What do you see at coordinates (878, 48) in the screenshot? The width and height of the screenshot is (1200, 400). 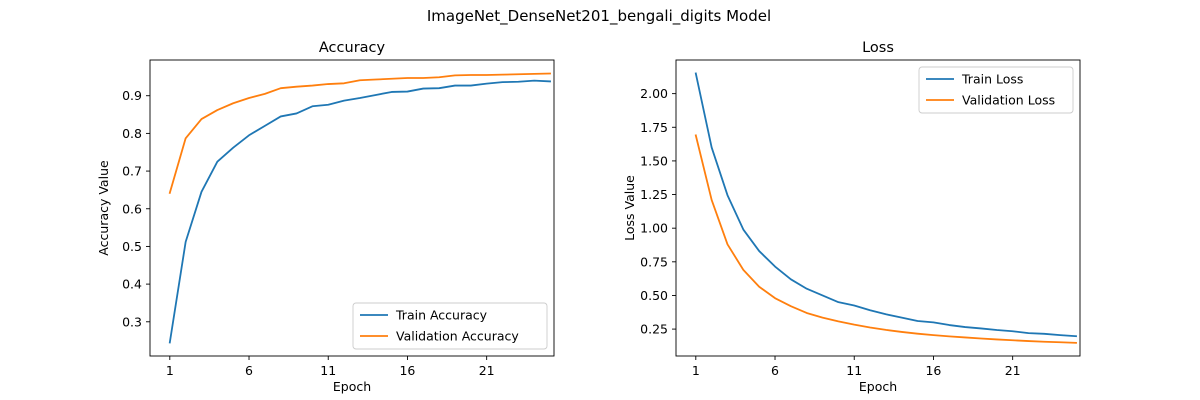 I see `loss-chart-title: Loss` at bounding box center [878, 48].